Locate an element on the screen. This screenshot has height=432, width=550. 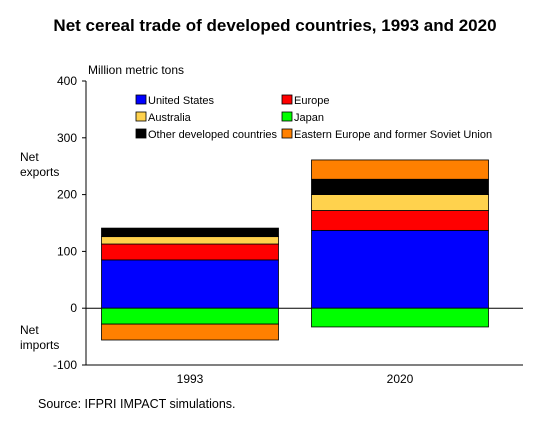
net-imports-label: Net imports is located at coordinates (40, 337).